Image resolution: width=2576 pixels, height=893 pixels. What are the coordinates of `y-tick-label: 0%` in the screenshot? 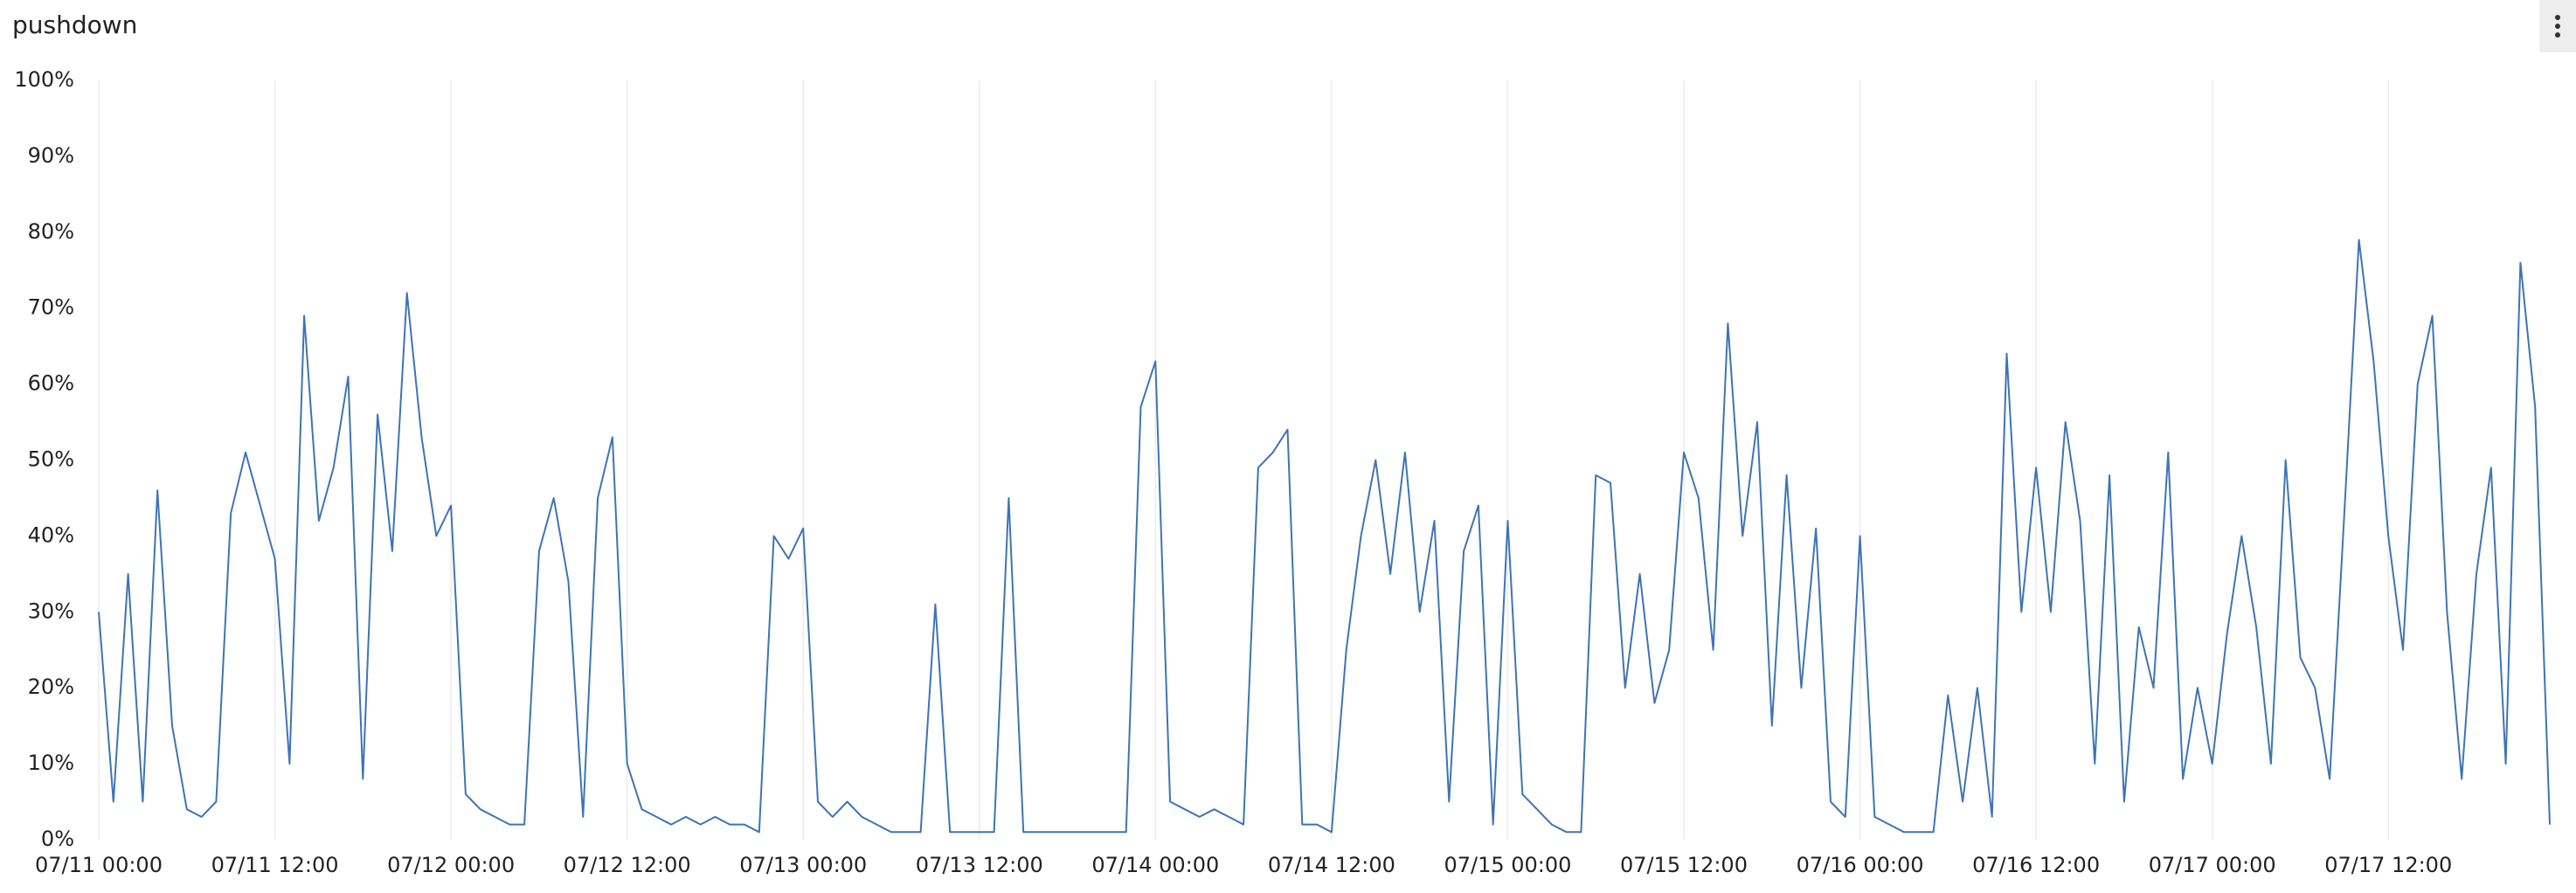 It's located at (57, 839).